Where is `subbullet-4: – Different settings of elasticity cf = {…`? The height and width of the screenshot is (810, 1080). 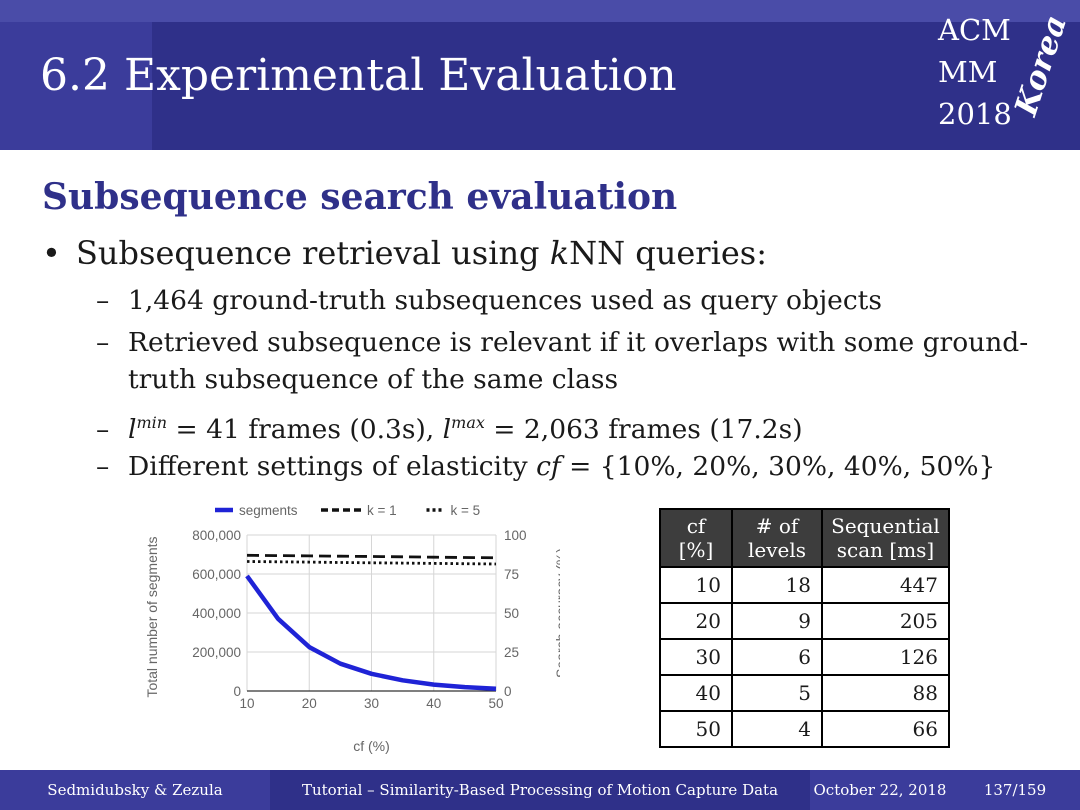
subbullet-4: – Different settings of elasticity cf = {… is located at coordinates (546, 466).